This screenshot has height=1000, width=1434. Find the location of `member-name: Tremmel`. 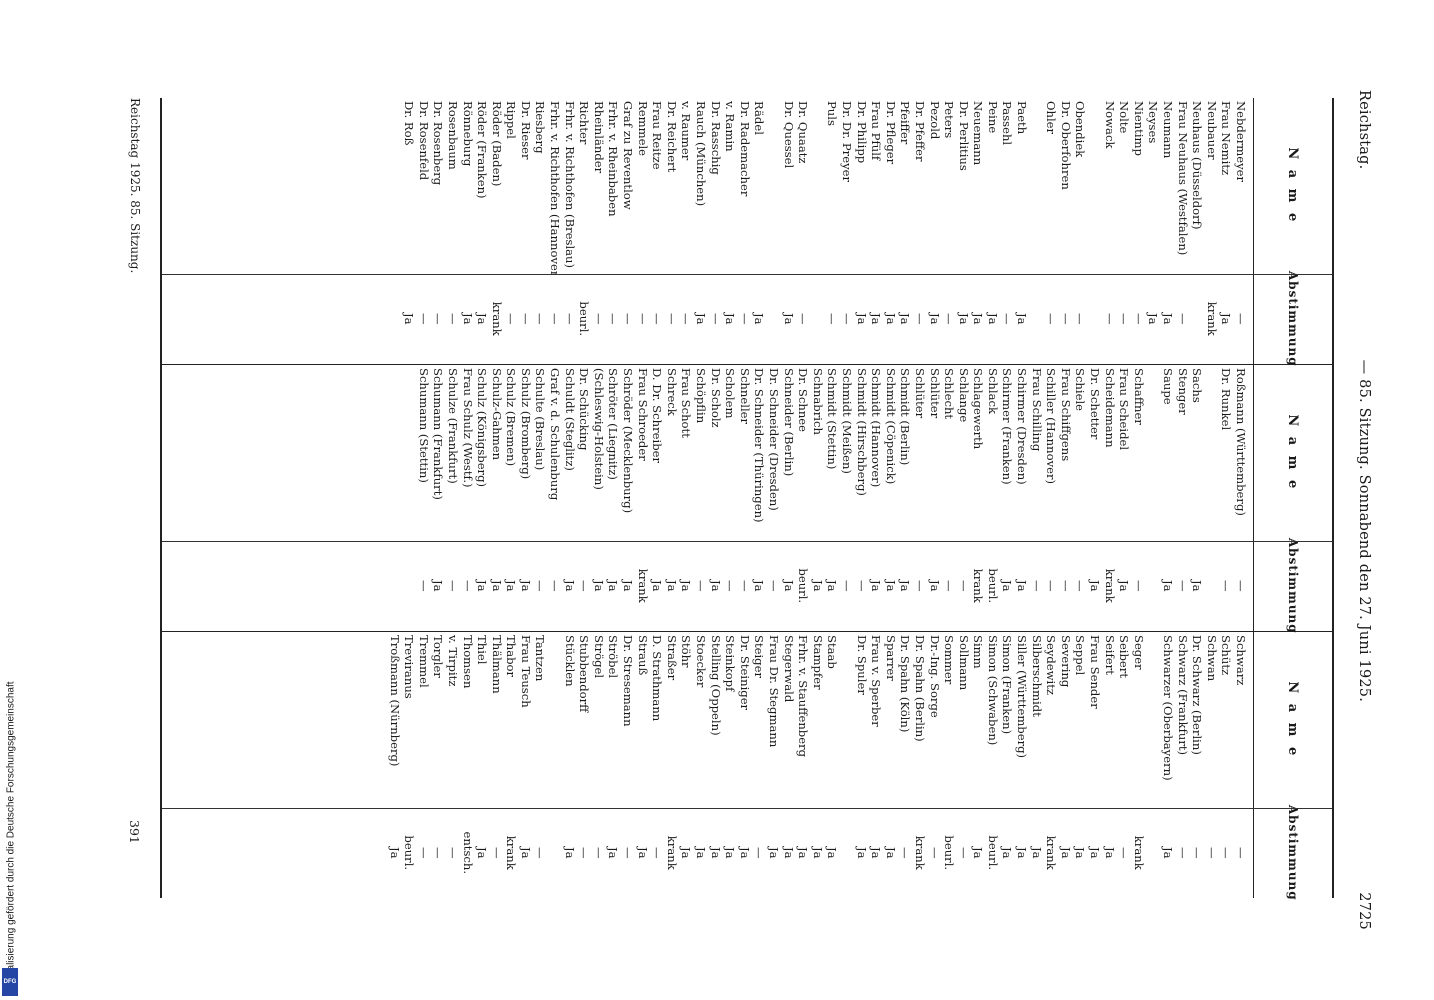

member-name: Tremmel is located at coordinates (423, 661).